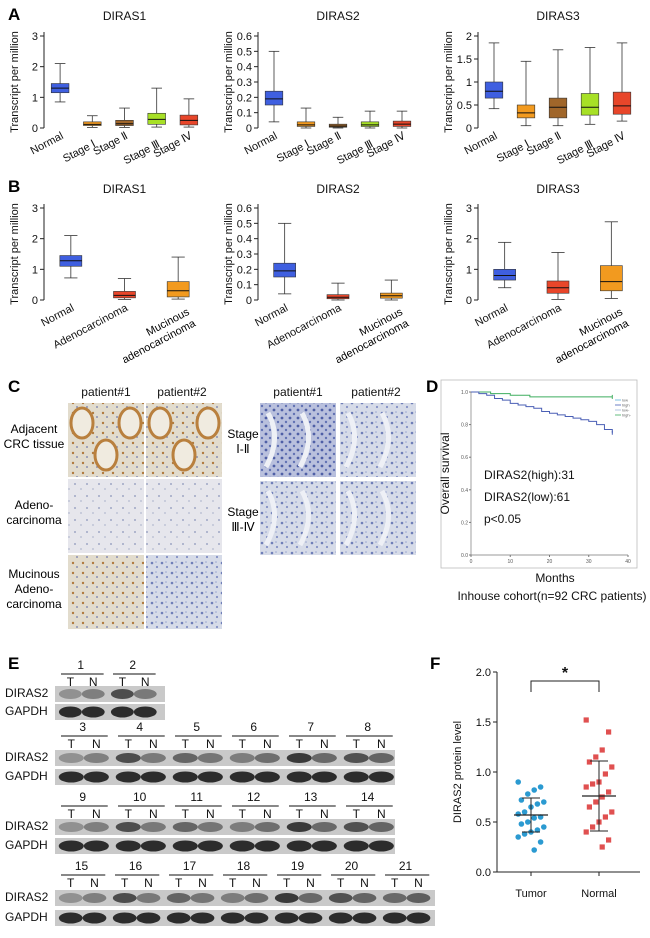 This screenshot has width=650, height=938. Describe the element at coordinates (14, 186) in the screenshot. I see `panel-letter-b: B` at that location.